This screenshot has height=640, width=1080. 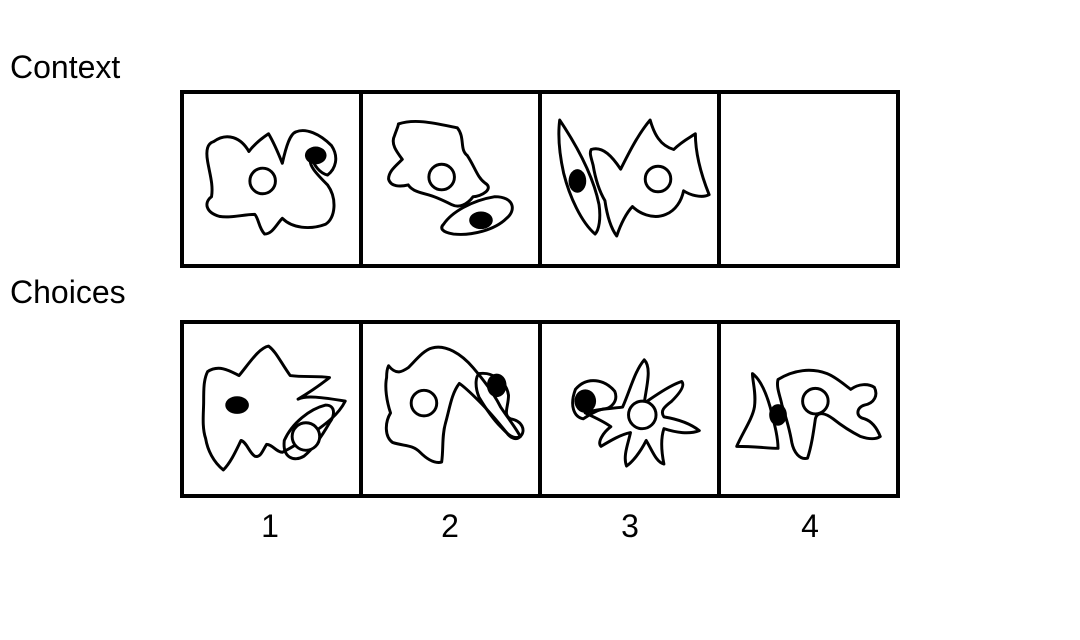 What do you see at coordinates (65, 67) in the screenshot?
I see `context-label: Context` at bounding box center [65, 67].